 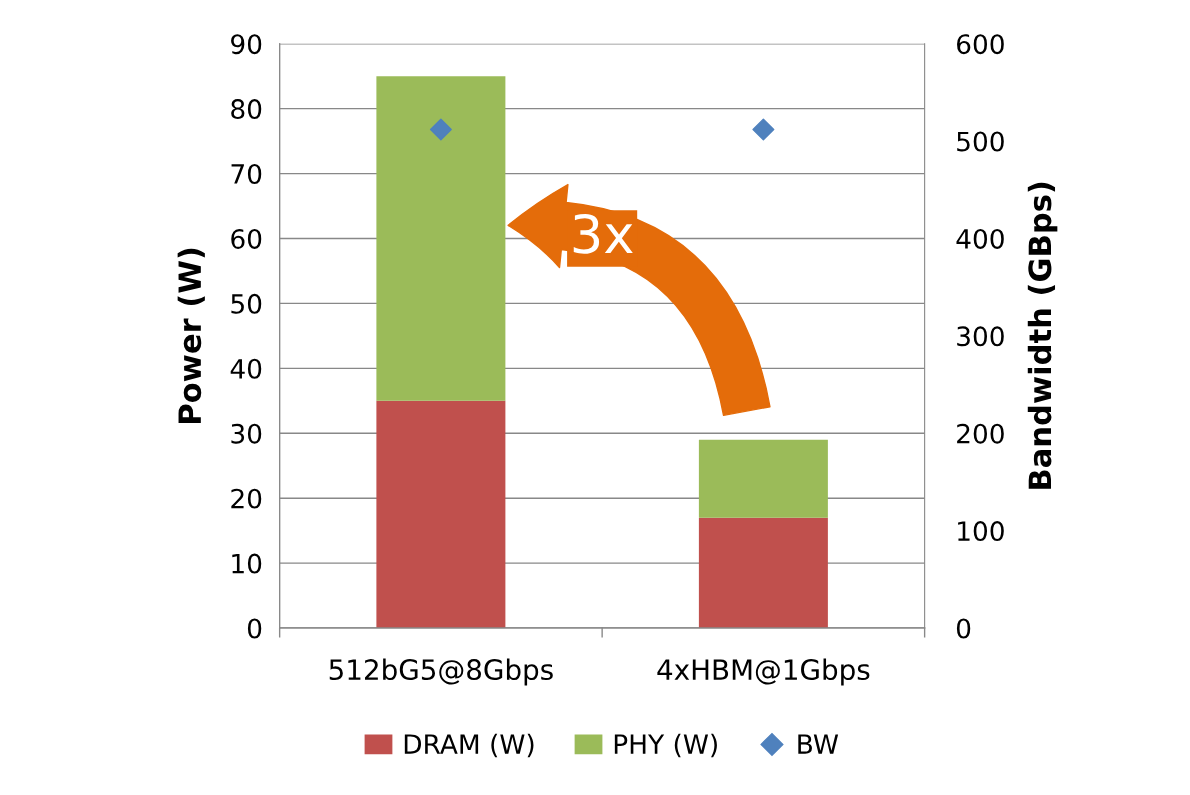 What do you see at coordinates (191, 335) in the screenshot?
I see `y-axis-title: Power (W)` at bounding box center [191, 335].